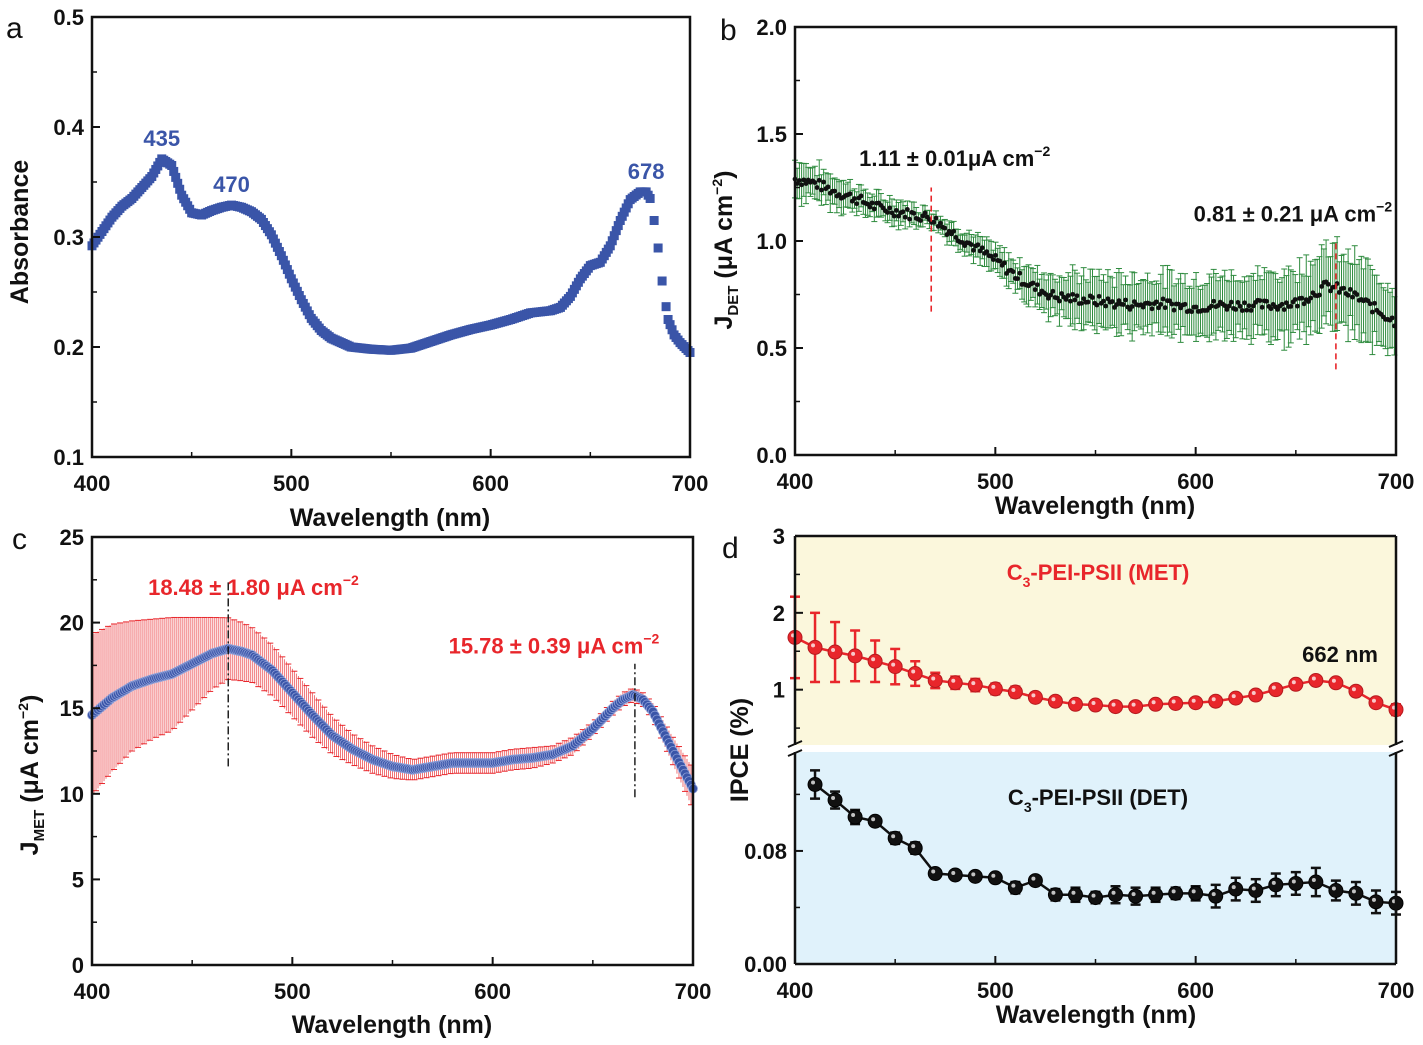 This screenshot has width=1423, height=1045. I want to click on y-tick-label: 1, so click(779, 690).